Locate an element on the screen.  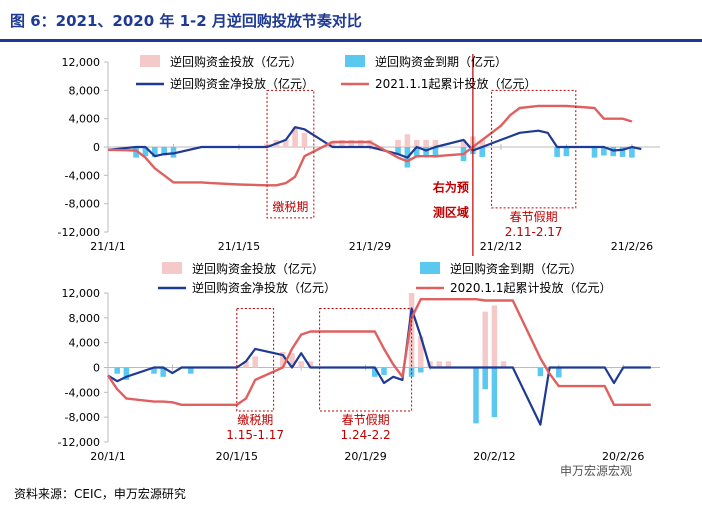
x-tick-label: 21/1/1 is located at coordinates (107, 246).